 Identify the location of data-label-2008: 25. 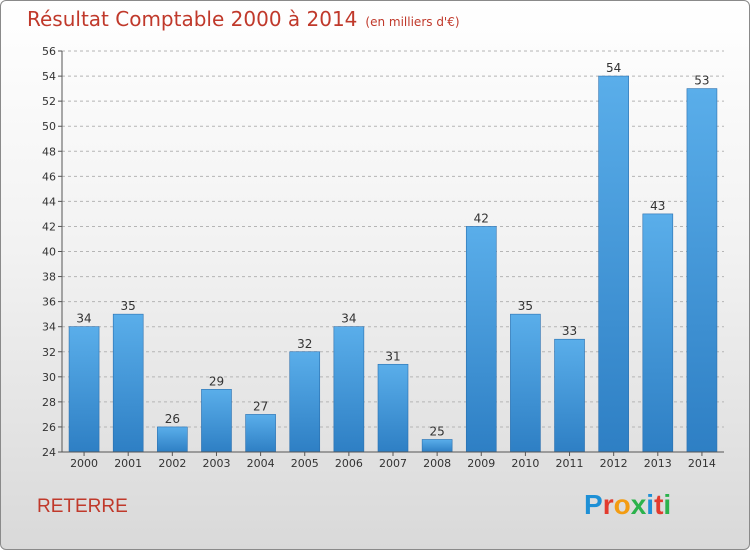
(436, 431).